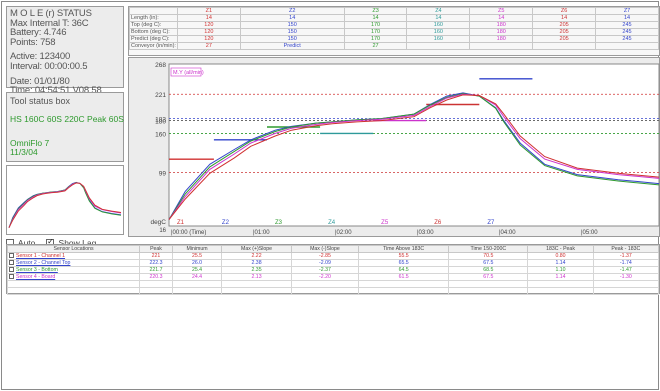  I want to click on sensor-column-header: 183C - Peak, so click(560, 249).